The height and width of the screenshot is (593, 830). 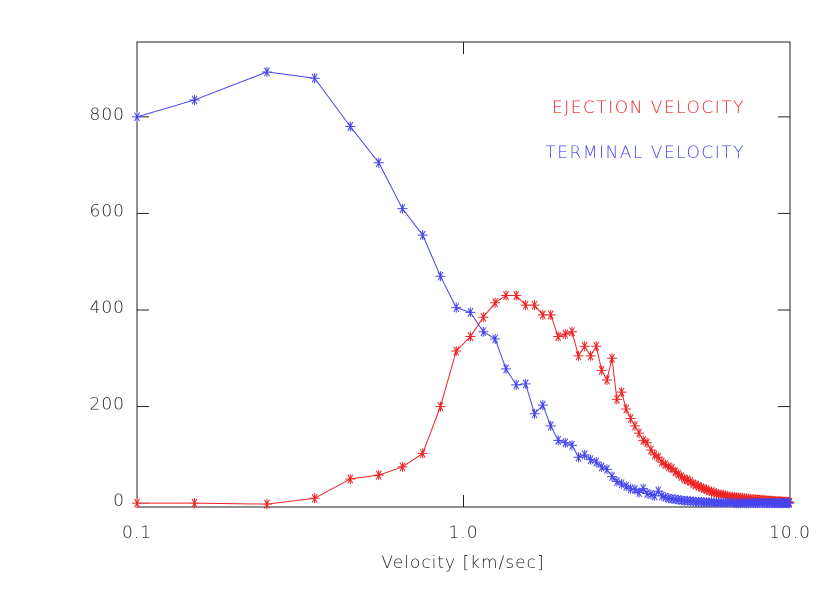 What do you see at coordinates (648, 108) in the screenshot?
I see `legend-label: EJECTION VELOCITY` at bounding box center [648, 108].